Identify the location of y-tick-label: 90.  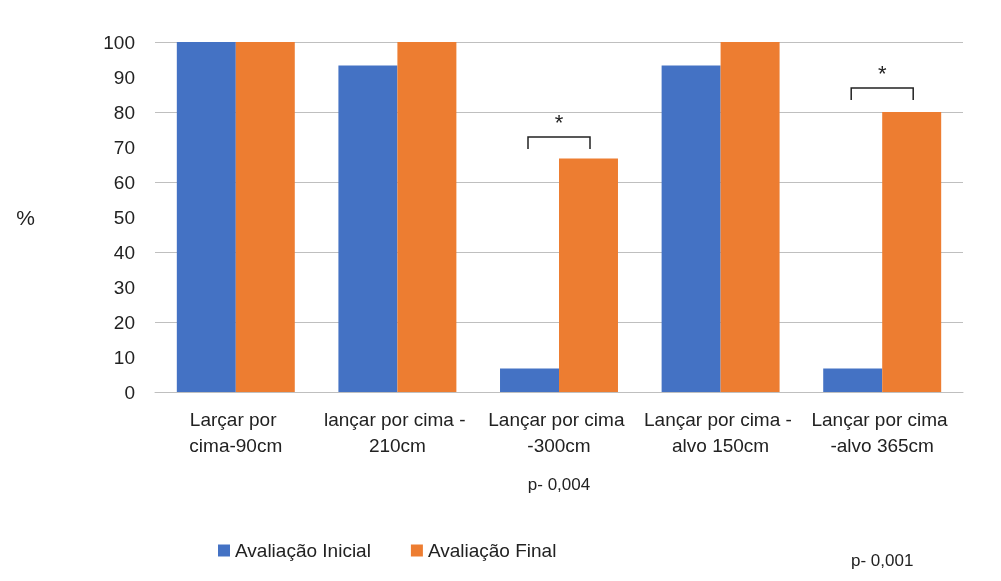
(124, 77).